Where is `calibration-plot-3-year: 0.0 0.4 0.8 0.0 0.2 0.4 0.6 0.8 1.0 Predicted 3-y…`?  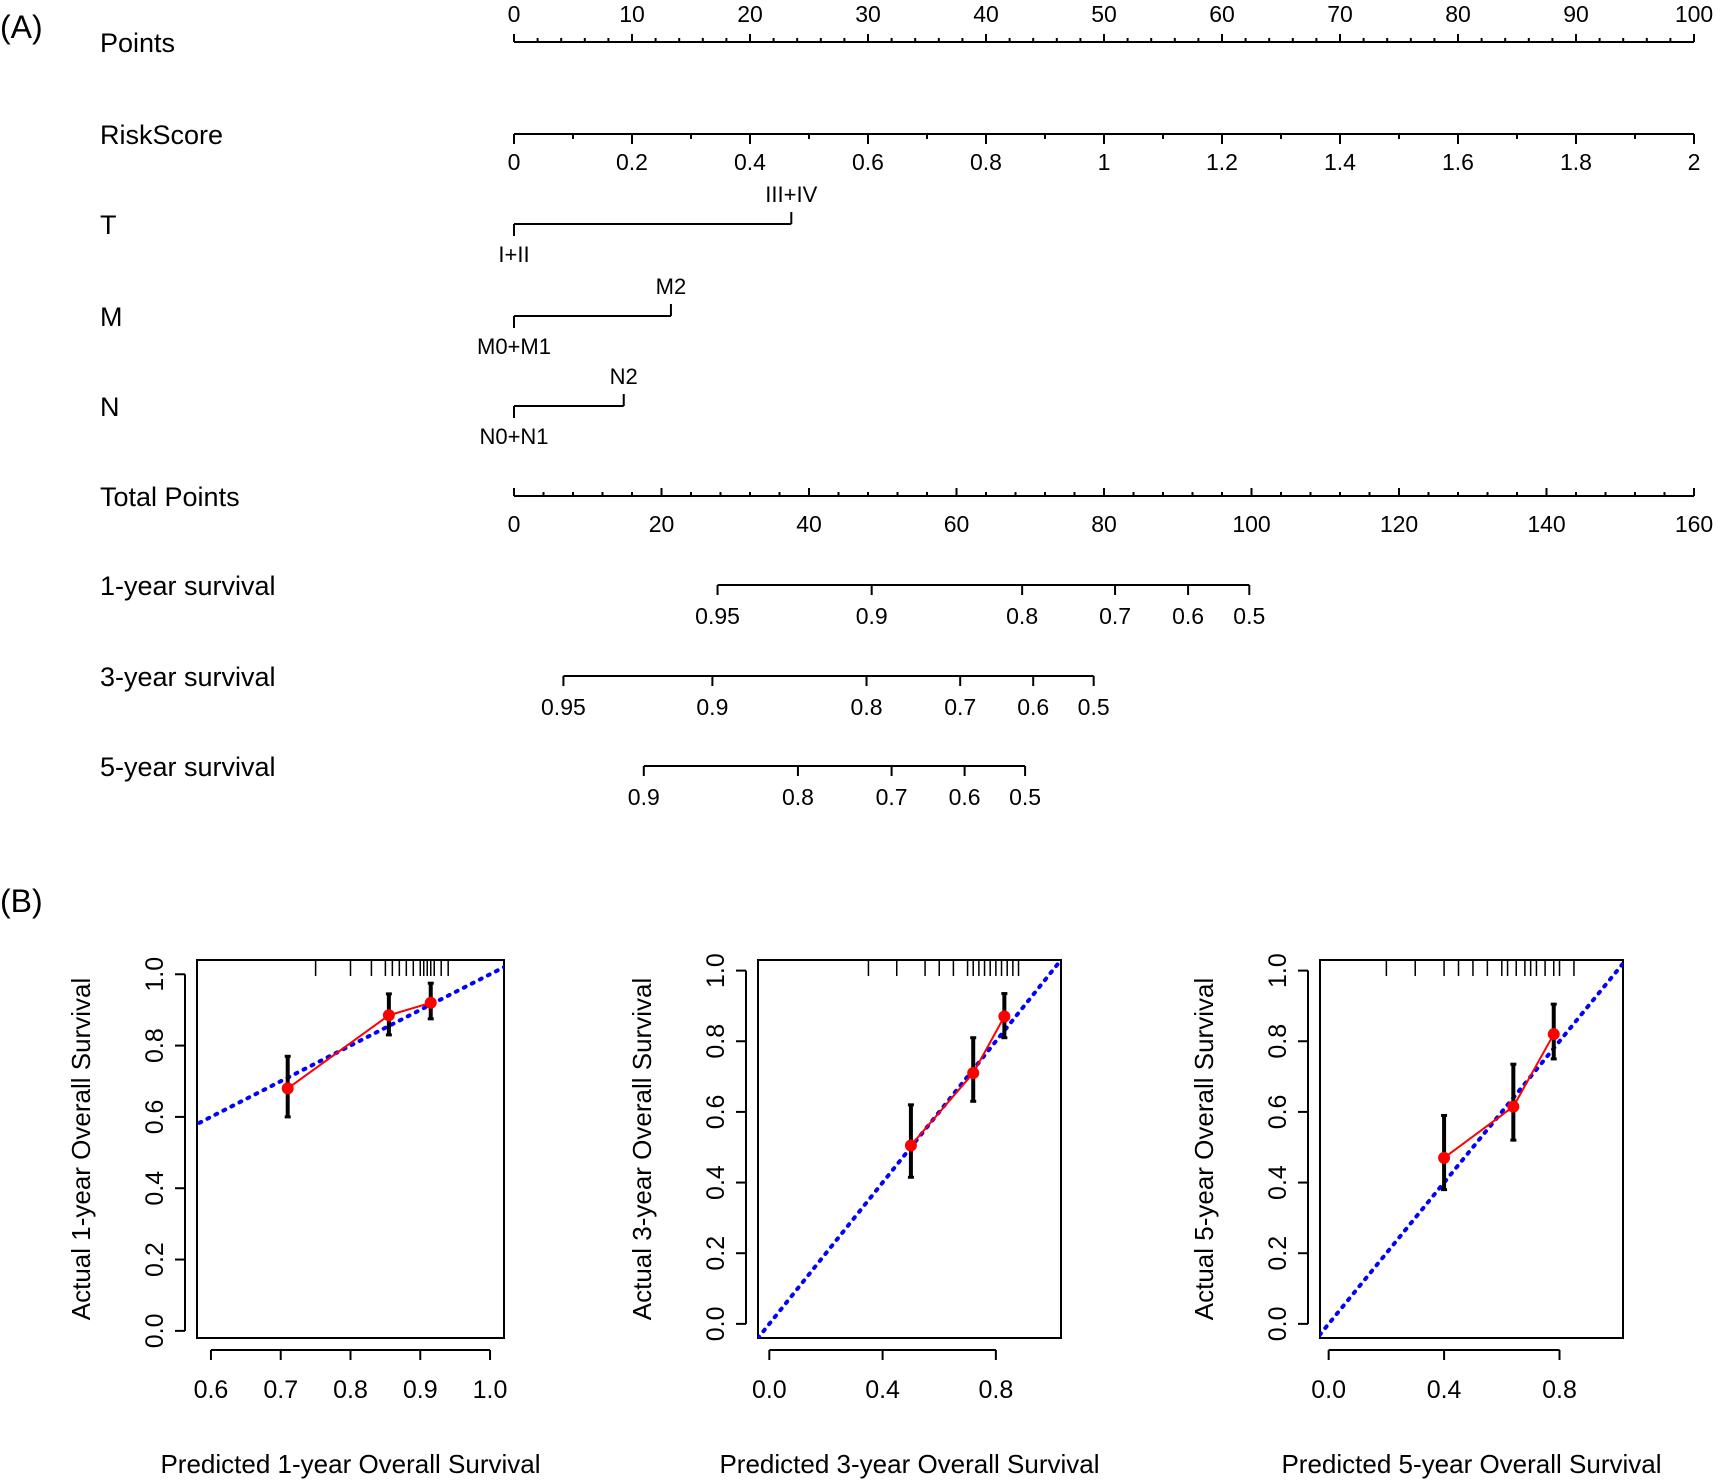 calibration-plot-3-year: 0.0 0.4 0.8 0.0 0.2 0.4 0.6 0.8 1.0 Predicted 3-y… is located at coordinates (863, 1216).